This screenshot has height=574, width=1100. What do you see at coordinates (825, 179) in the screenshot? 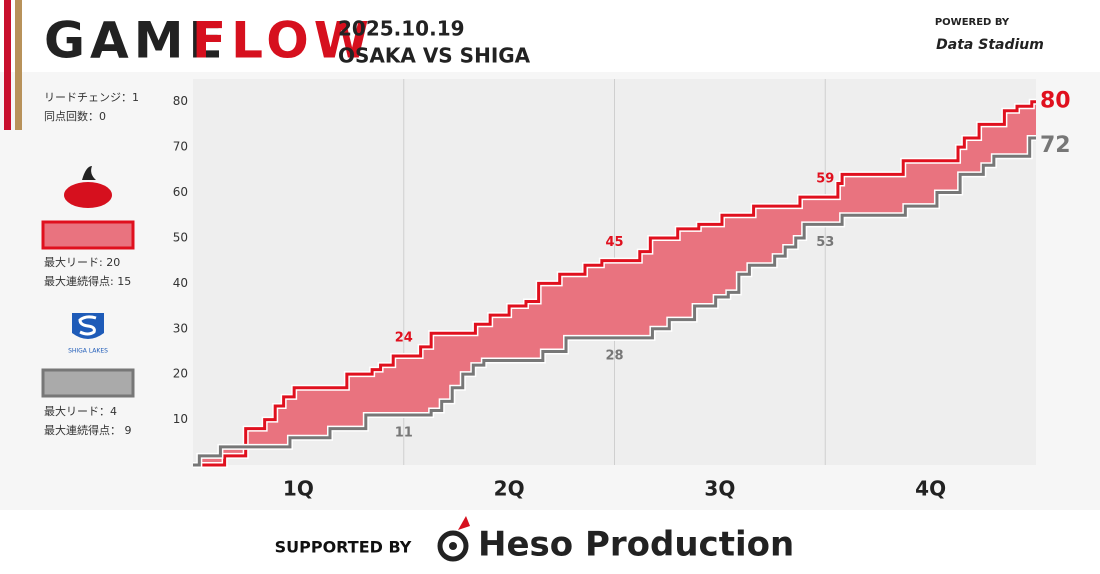
I see `quarter-score: 59` at bounding box center [825, 179].